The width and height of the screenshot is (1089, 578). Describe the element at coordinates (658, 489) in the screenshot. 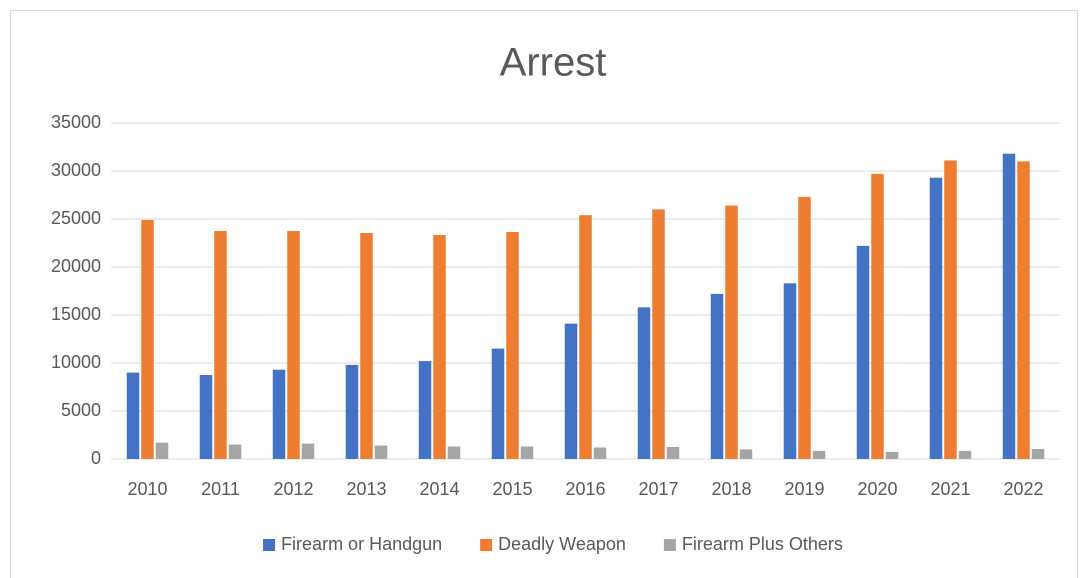

I see `x-tick-label: 2017` at that location.